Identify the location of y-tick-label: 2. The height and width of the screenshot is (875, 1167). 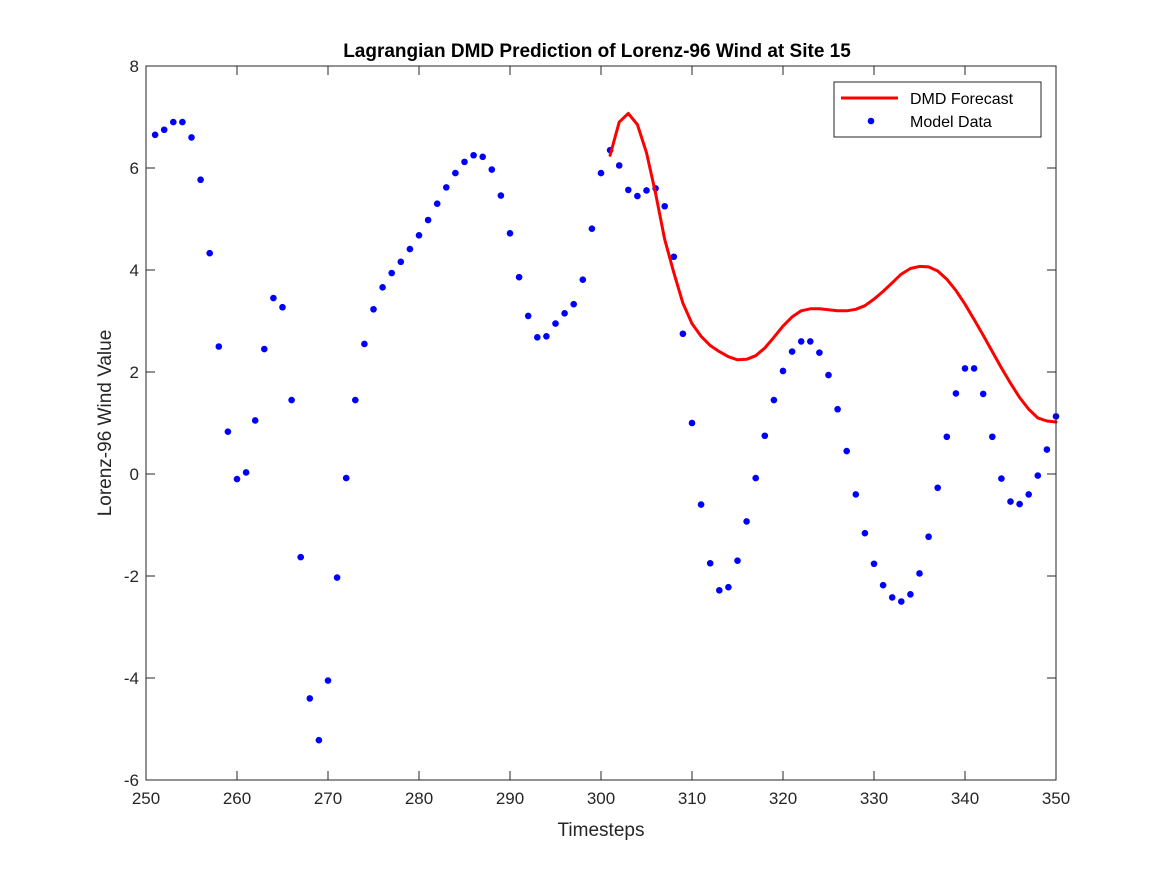
(134, 372).